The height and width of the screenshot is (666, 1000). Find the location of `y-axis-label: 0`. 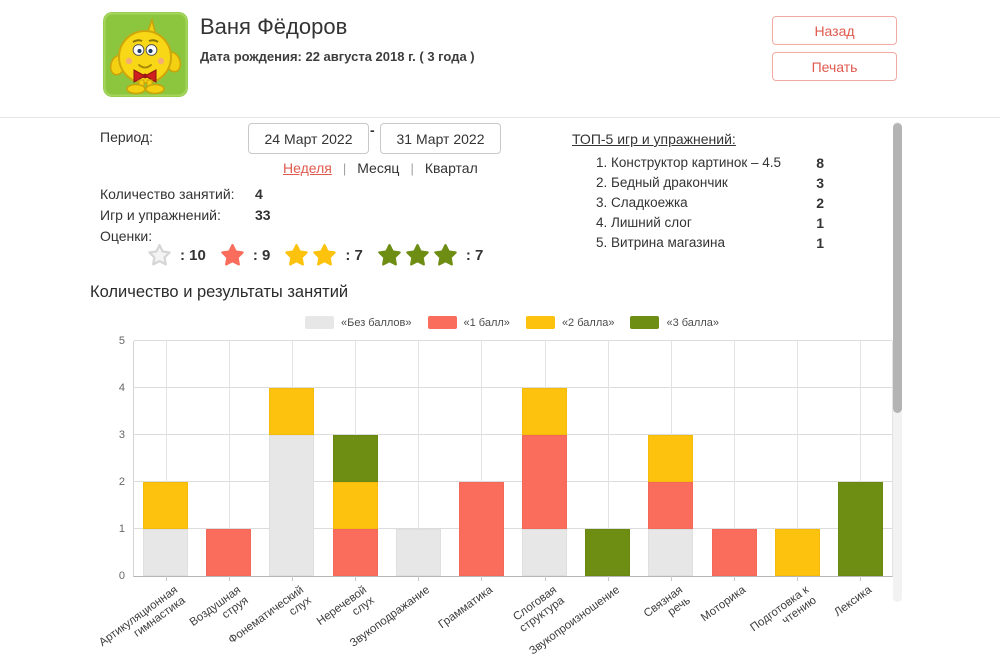

y-axis-label: 0 is located at coordinates (121, 576).